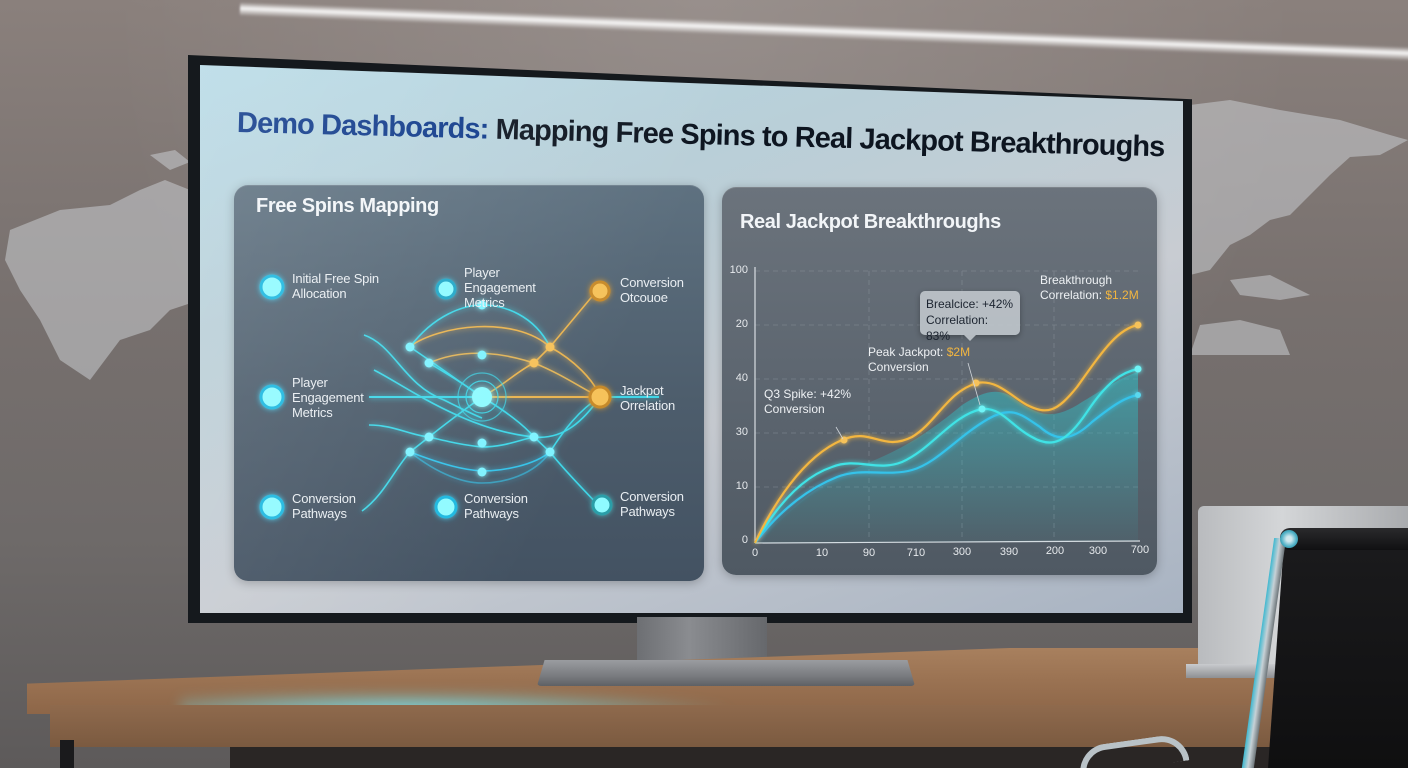 Image resolution: width=1408 pixels, height=768 pixels. Describe the element at coordinates (1289, 539) in the screenshot. I see `chair-knob-icon` at that location.